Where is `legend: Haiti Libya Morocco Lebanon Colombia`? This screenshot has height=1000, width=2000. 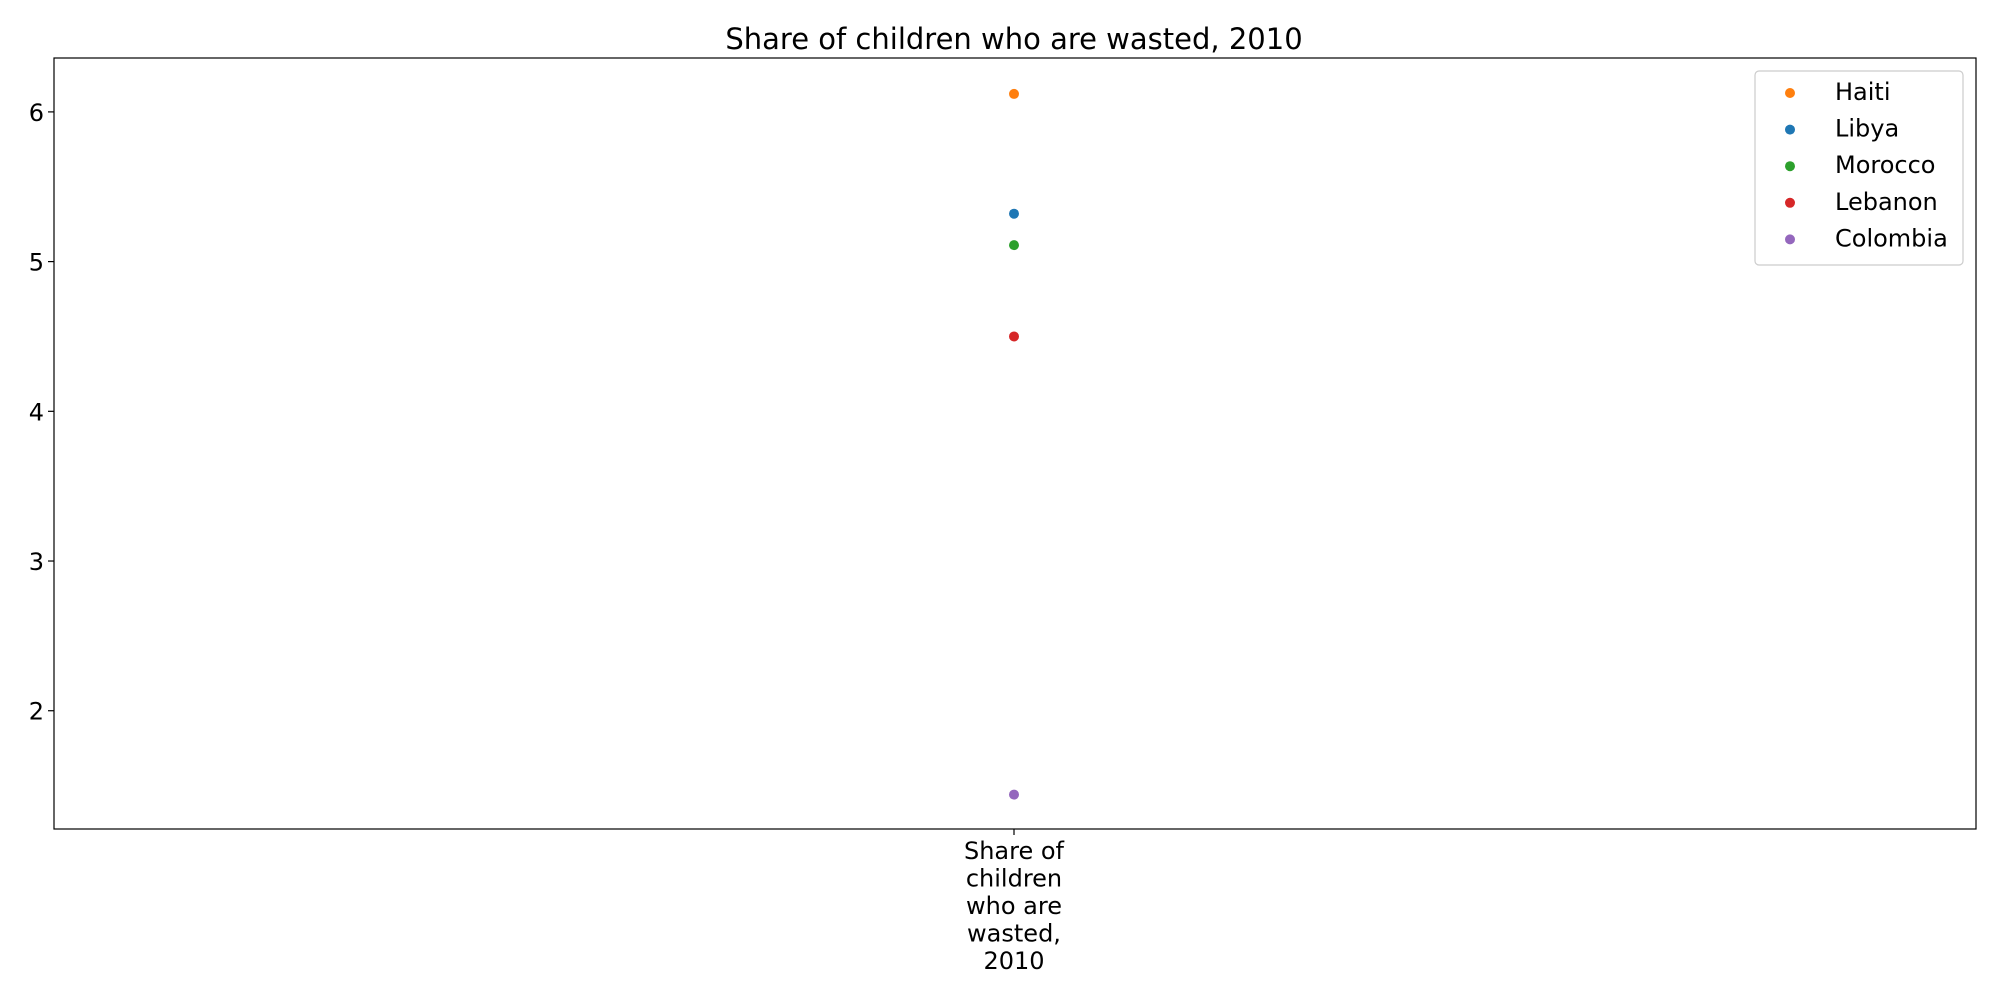
legend: Haiti Libya Morocco Lebanon Colombia is located at coordinates (1859, 168).